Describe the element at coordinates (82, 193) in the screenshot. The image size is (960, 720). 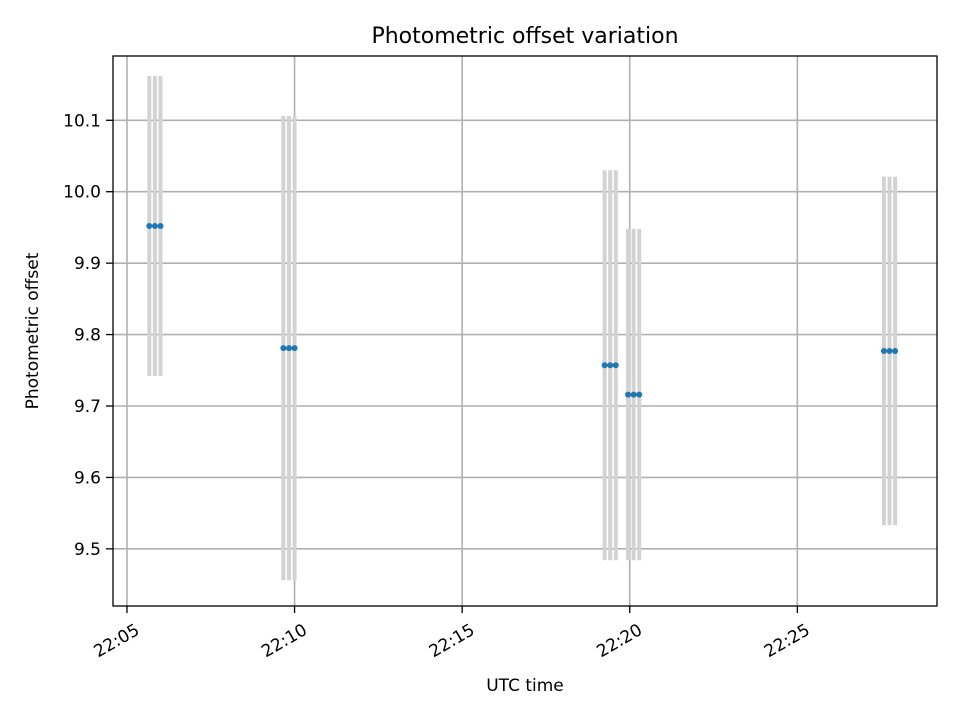
I see `y-tick-label: 10.0` at that location.